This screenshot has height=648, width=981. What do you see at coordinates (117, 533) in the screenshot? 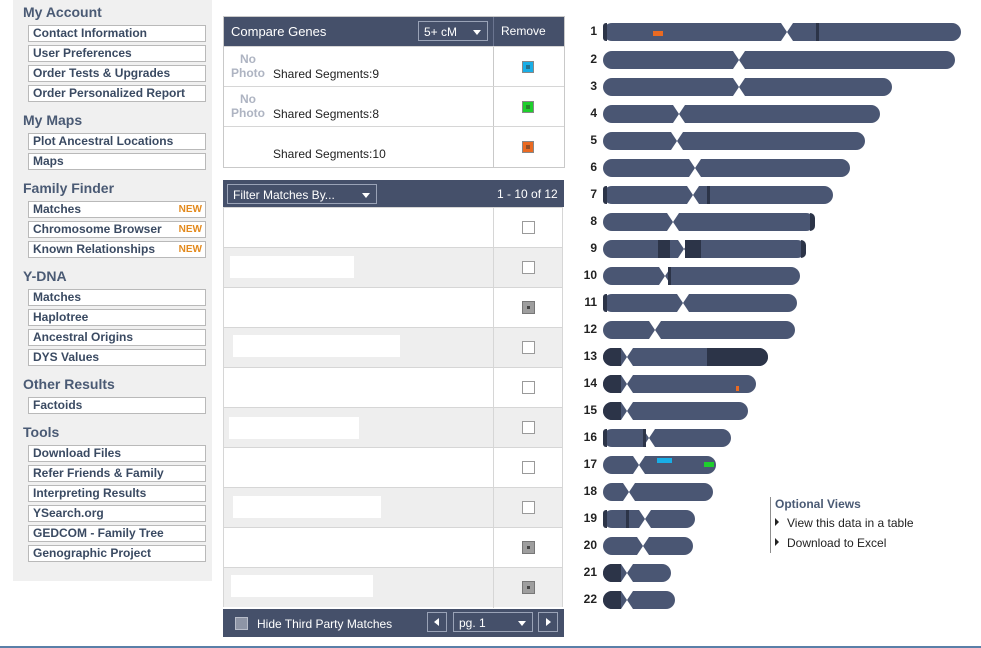
I see `sidebar-item: GEDCOM - Family Tree` at bounding box center [117, 533].